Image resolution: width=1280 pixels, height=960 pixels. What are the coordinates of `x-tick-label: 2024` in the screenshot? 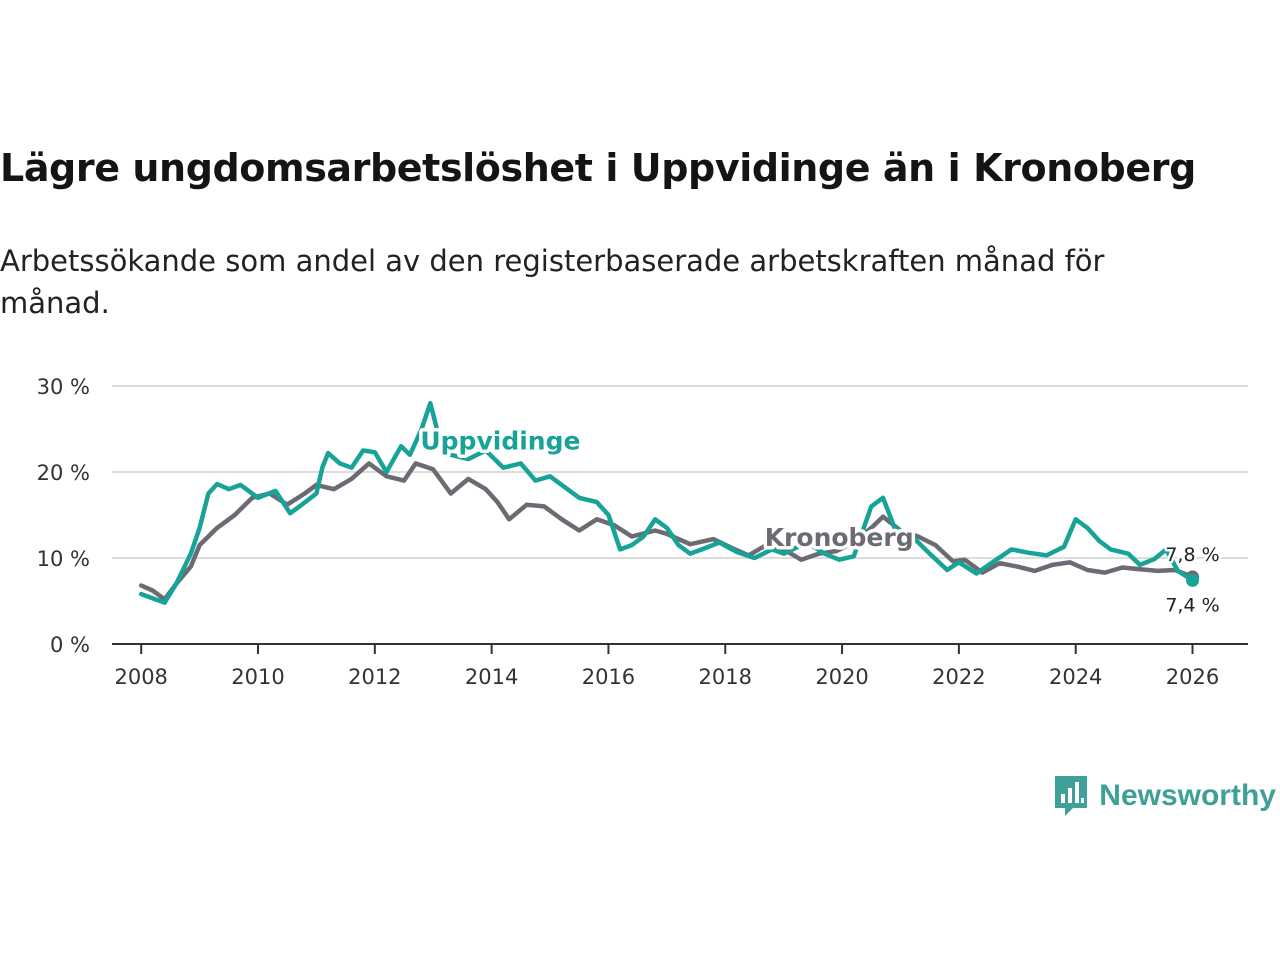 It's located at (1075, 677).